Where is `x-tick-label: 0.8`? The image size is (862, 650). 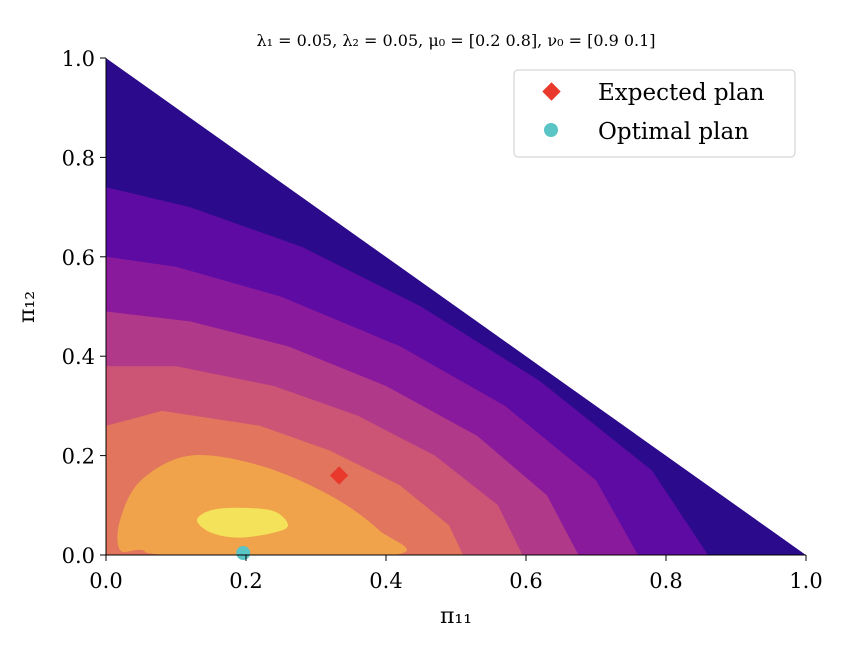
x-tick-label: 0.8 is located at coordinates (665, 581).